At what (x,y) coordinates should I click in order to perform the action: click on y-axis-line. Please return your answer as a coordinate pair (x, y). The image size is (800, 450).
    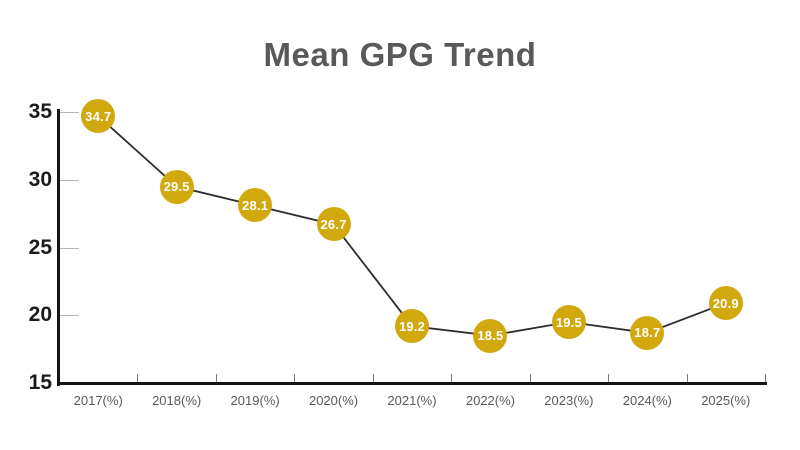
    Looking at the image, I should click on (58, 247).